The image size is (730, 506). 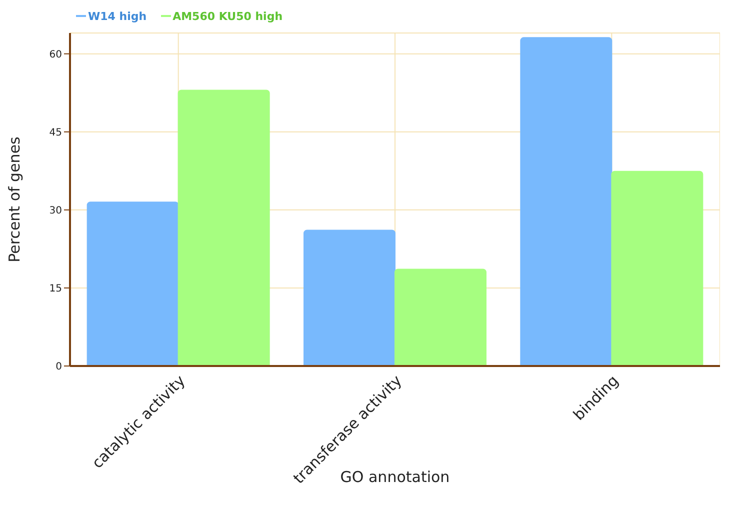 What do you see at coordinates (227, 16) in the screenshot?
I see `legend-label: AM560 KU50 high` at bounding box center [227, 16].